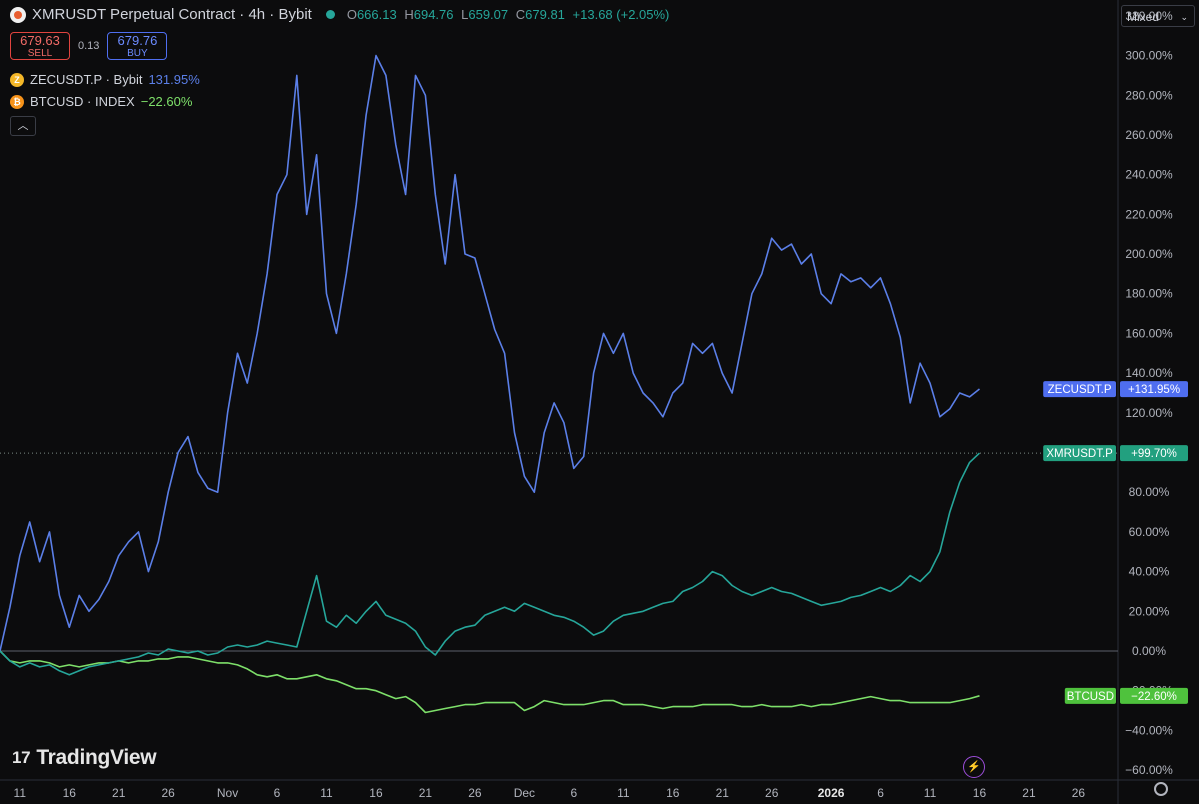  Describe the element at coordinates (1149, 56) in the screenshot. I see `y-tick-label: 300.00%` at that location.